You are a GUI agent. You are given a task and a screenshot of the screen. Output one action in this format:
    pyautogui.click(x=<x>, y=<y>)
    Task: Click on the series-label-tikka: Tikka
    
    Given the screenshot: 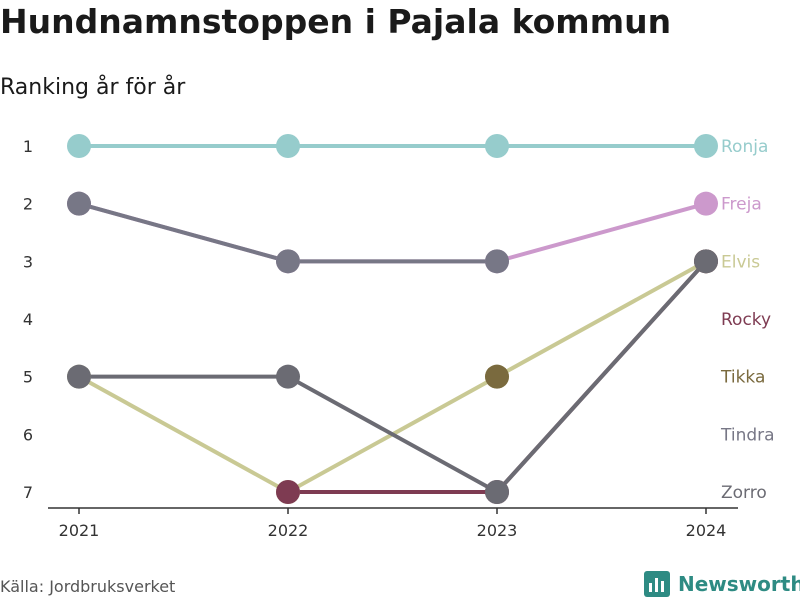 What is the action you would take?
    pyautogui.click(x=742, y=378)
    